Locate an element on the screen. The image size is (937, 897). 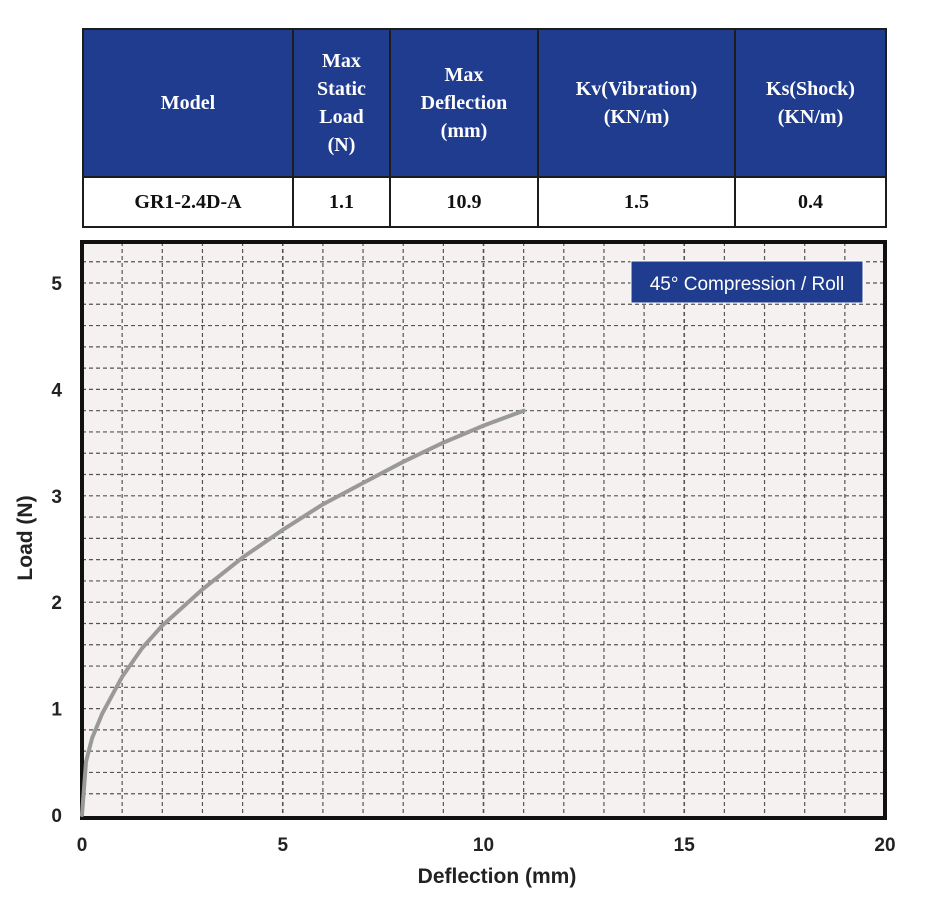
x-tick-label: 15 is located at coordinates (685, 845).